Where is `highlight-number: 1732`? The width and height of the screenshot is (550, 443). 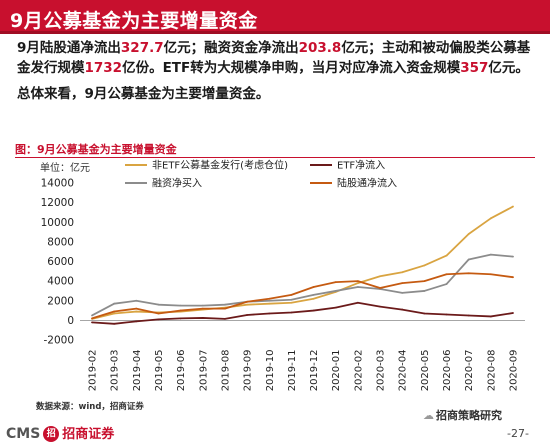 highlight-number: 1732 is located at coordinates (103, 68).